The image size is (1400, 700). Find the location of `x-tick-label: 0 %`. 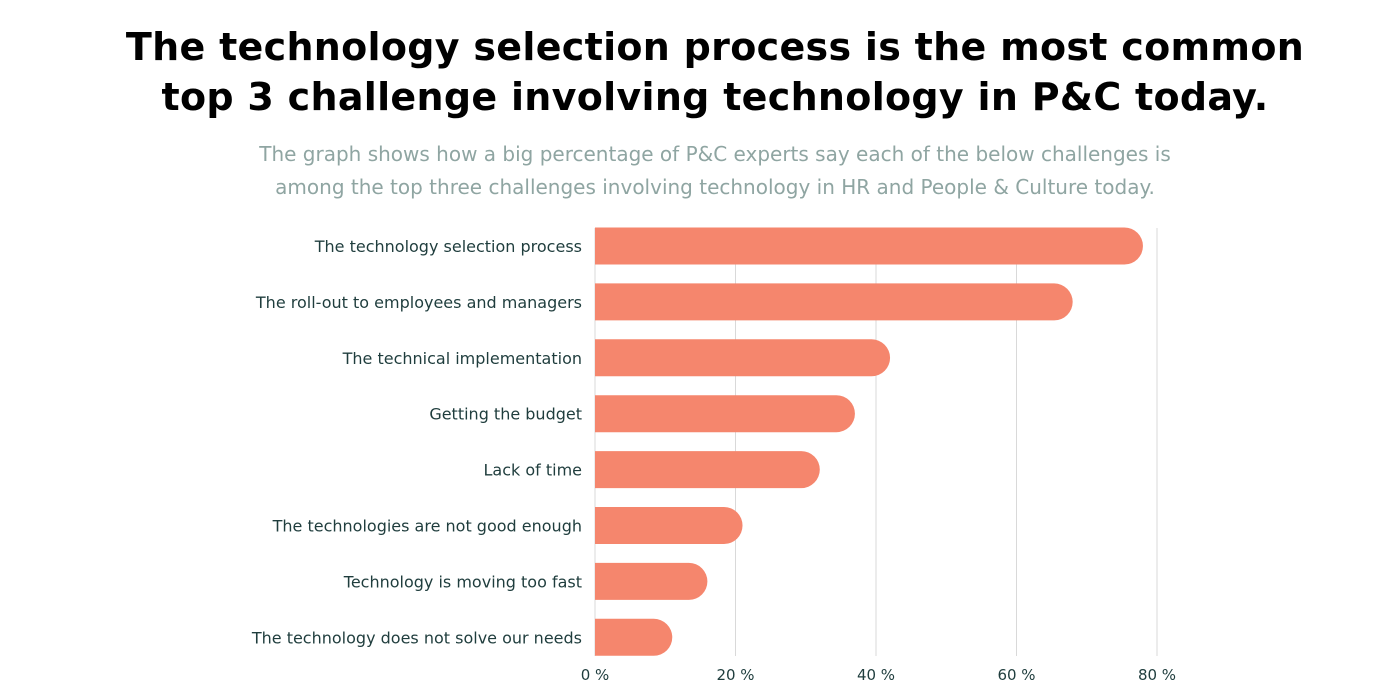

x-tick-label: 0 % is located at coordinates (595, 675).